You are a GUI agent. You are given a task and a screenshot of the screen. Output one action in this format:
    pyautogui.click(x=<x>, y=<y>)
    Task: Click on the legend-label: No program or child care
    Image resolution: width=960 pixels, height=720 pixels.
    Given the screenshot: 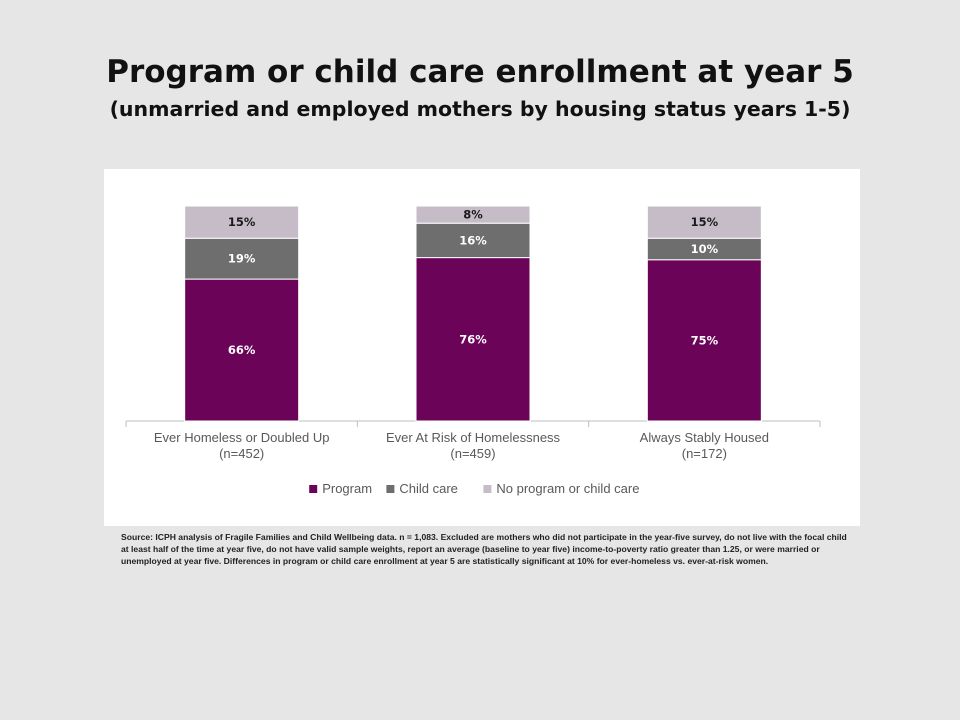 What is the action you would take?
    pyautogui.click(x=567, y=488)
    